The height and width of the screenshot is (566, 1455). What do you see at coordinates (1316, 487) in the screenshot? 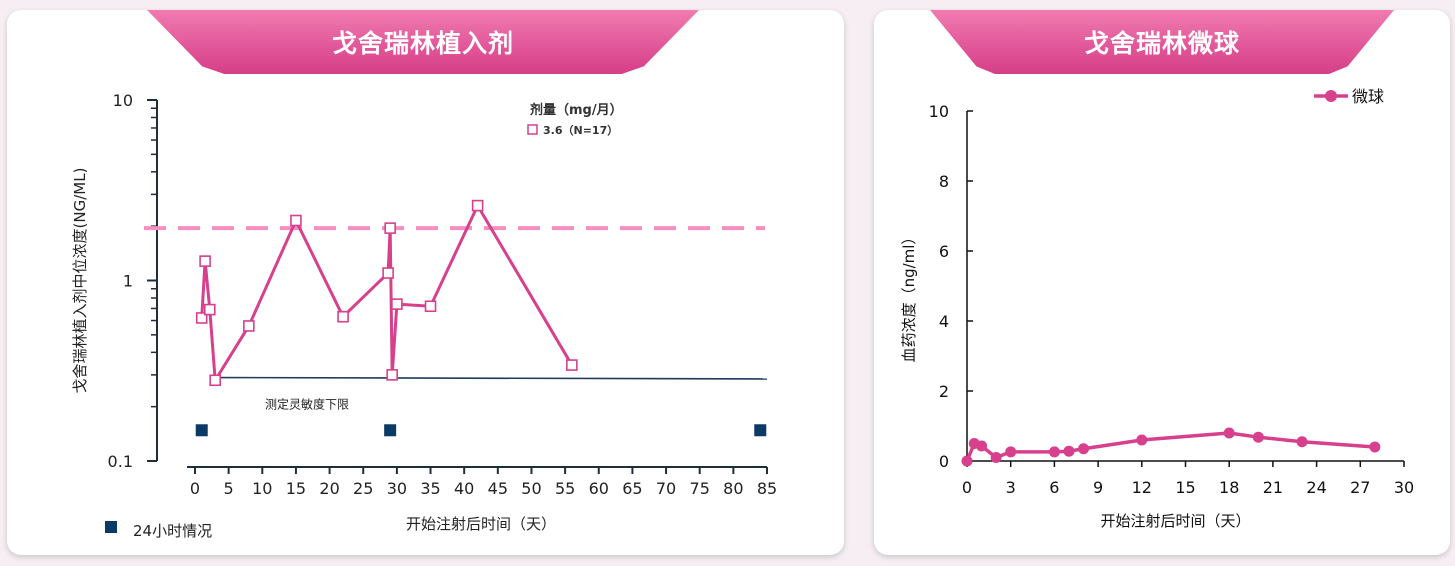
I see `x-tick-label: 24` at bounding box center [1316, 487].